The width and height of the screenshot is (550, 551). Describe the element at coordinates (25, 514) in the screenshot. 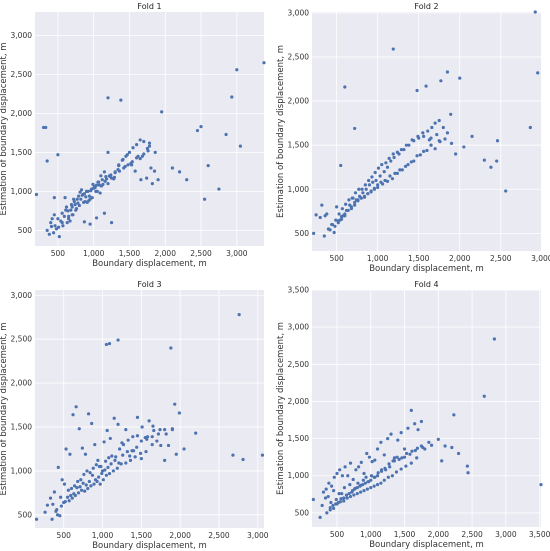

I see `y-tick-label: 500` at that location.